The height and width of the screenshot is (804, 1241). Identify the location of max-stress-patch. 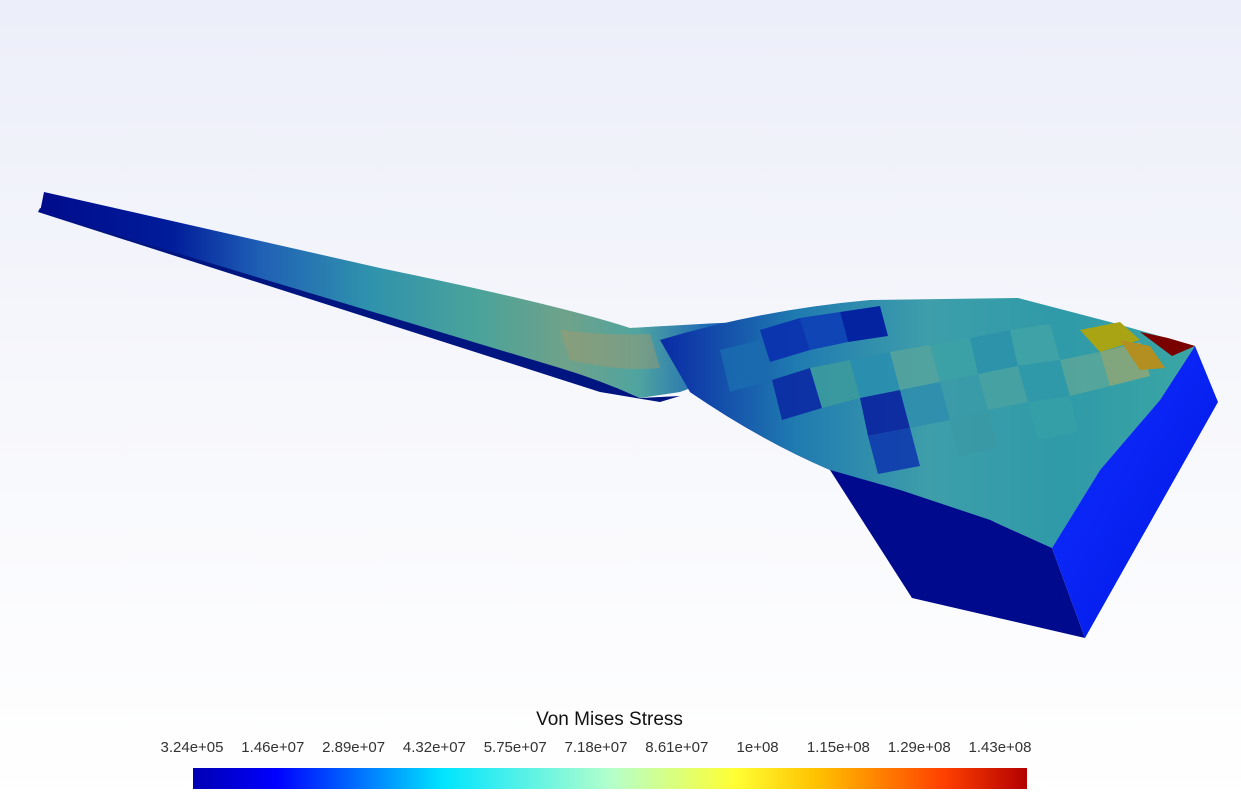
(1167, 344).